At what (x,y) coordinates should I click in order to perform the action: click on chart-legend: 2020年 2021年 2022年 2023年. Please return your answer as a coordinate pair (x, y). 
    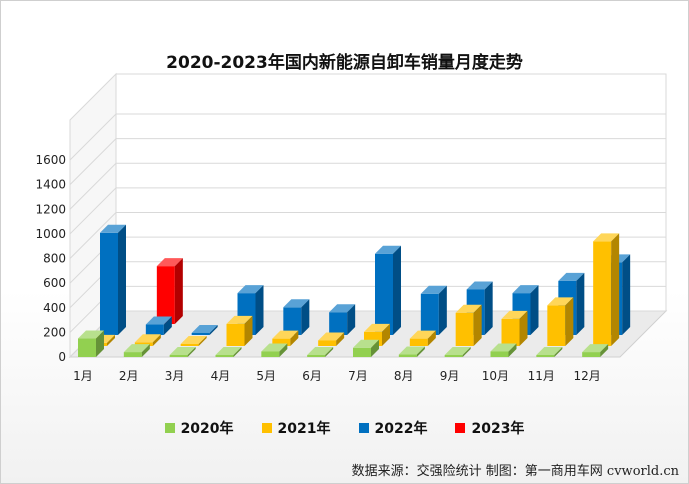
    Looking at the image, I should click on (344, 428).